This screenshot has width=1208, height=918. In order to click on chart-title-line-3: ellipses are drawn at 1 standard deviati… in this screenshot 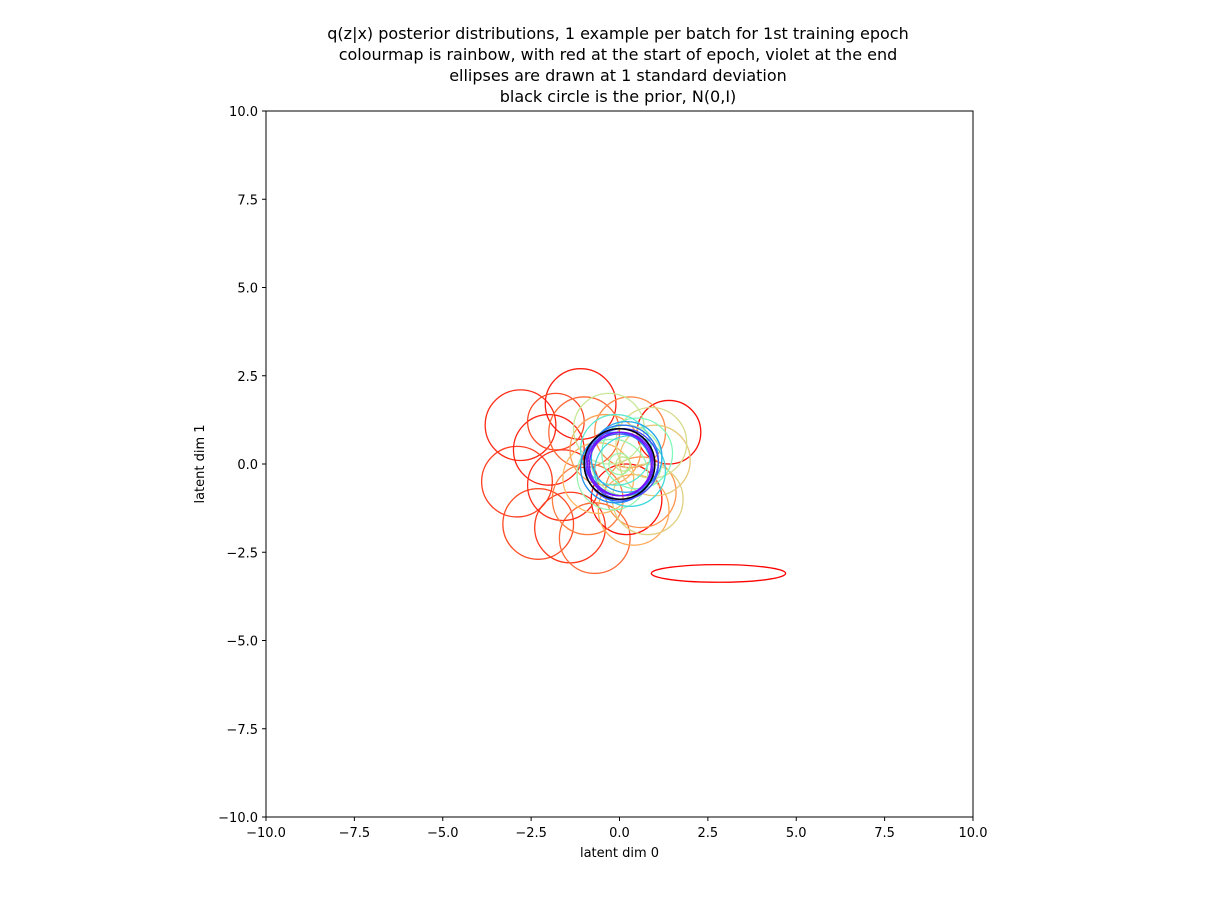, I will do `click(618, 75)`.